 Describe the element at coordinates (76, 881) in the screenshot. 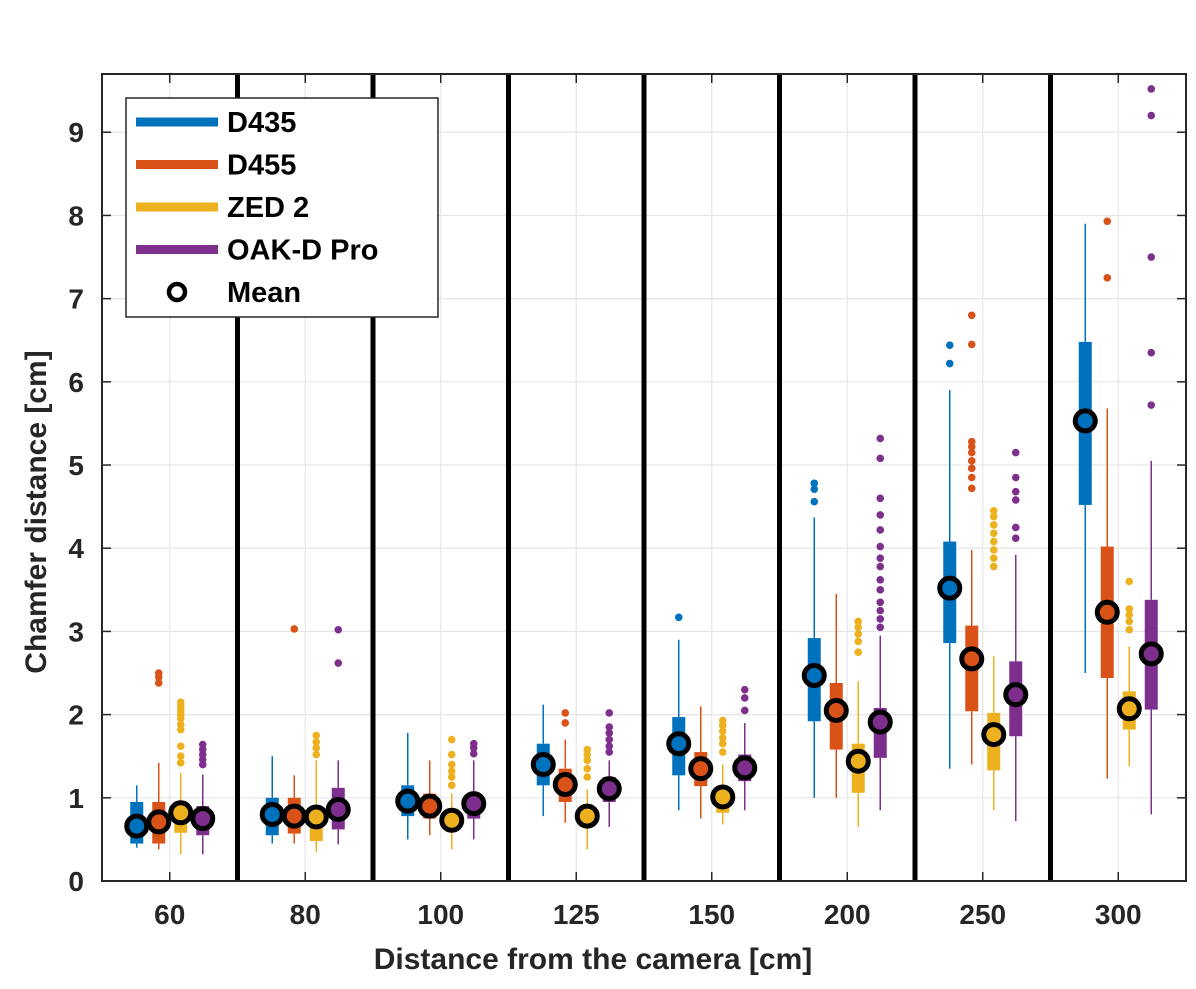

I see `y-tick-label: 0` at that location.